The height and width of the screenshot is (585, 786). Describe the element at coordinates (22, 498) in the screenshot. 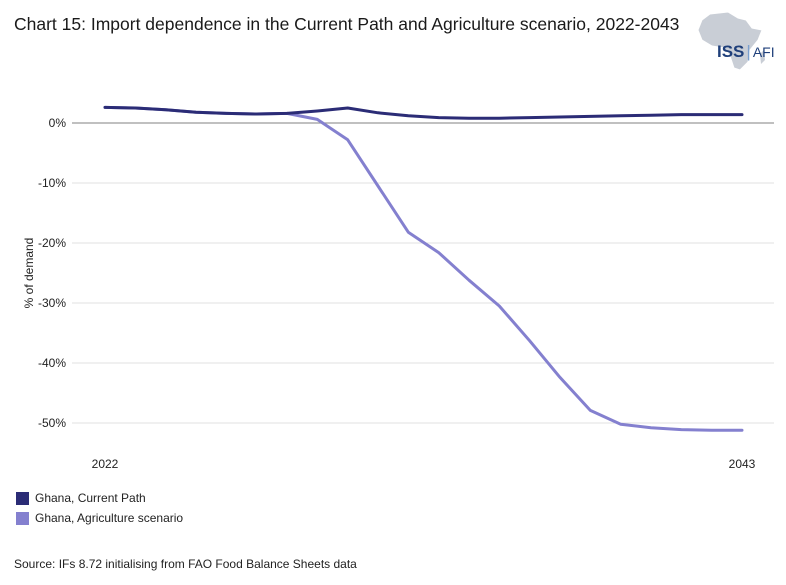

I see `legend-swatch-current-path` at that location.